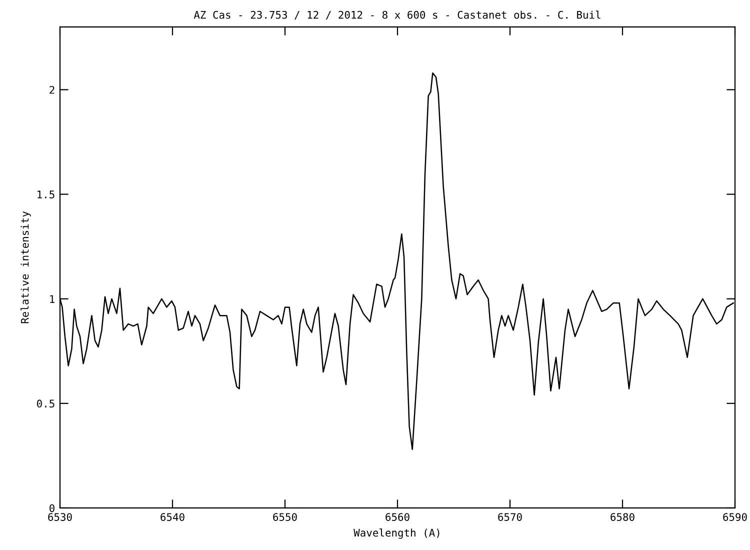 Image resolution: width=750 pixels, height=550 pixels. What do you see at coordinates (25, 267) in the screenshot?
I see `y-axis-title: Relative intensity` at bounding box center [25, 267].